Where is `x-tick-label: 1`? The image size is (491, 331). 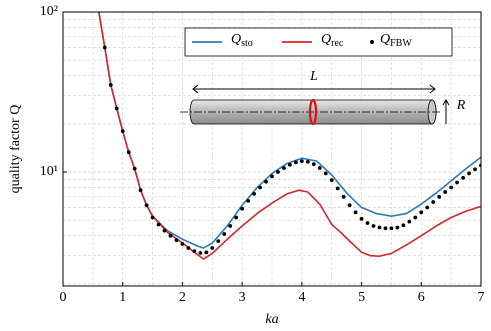 x-tick-label: 1 is located at coordinates (122, 297).